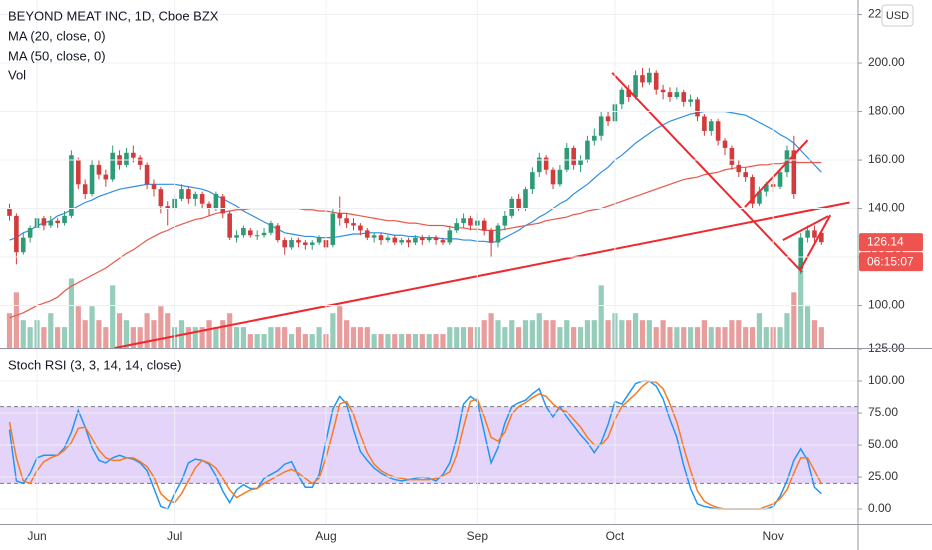  Describe the element at coordinates (94, 364) in the screenshot. I see `indicator-title: Stoch RSI (3, 3, 14, 14, close)` at that location.